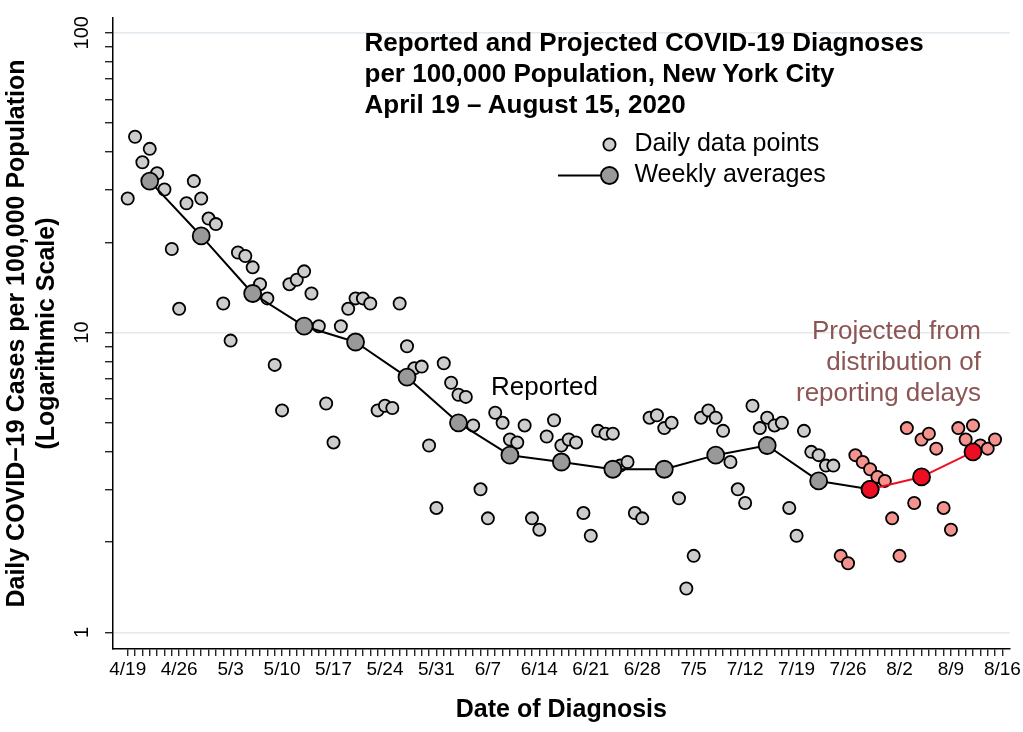  What do you see at coordinates (745, 668) in the screenshot?
I see `x-tick-label: 7/12` at bounding box center [745, 668].